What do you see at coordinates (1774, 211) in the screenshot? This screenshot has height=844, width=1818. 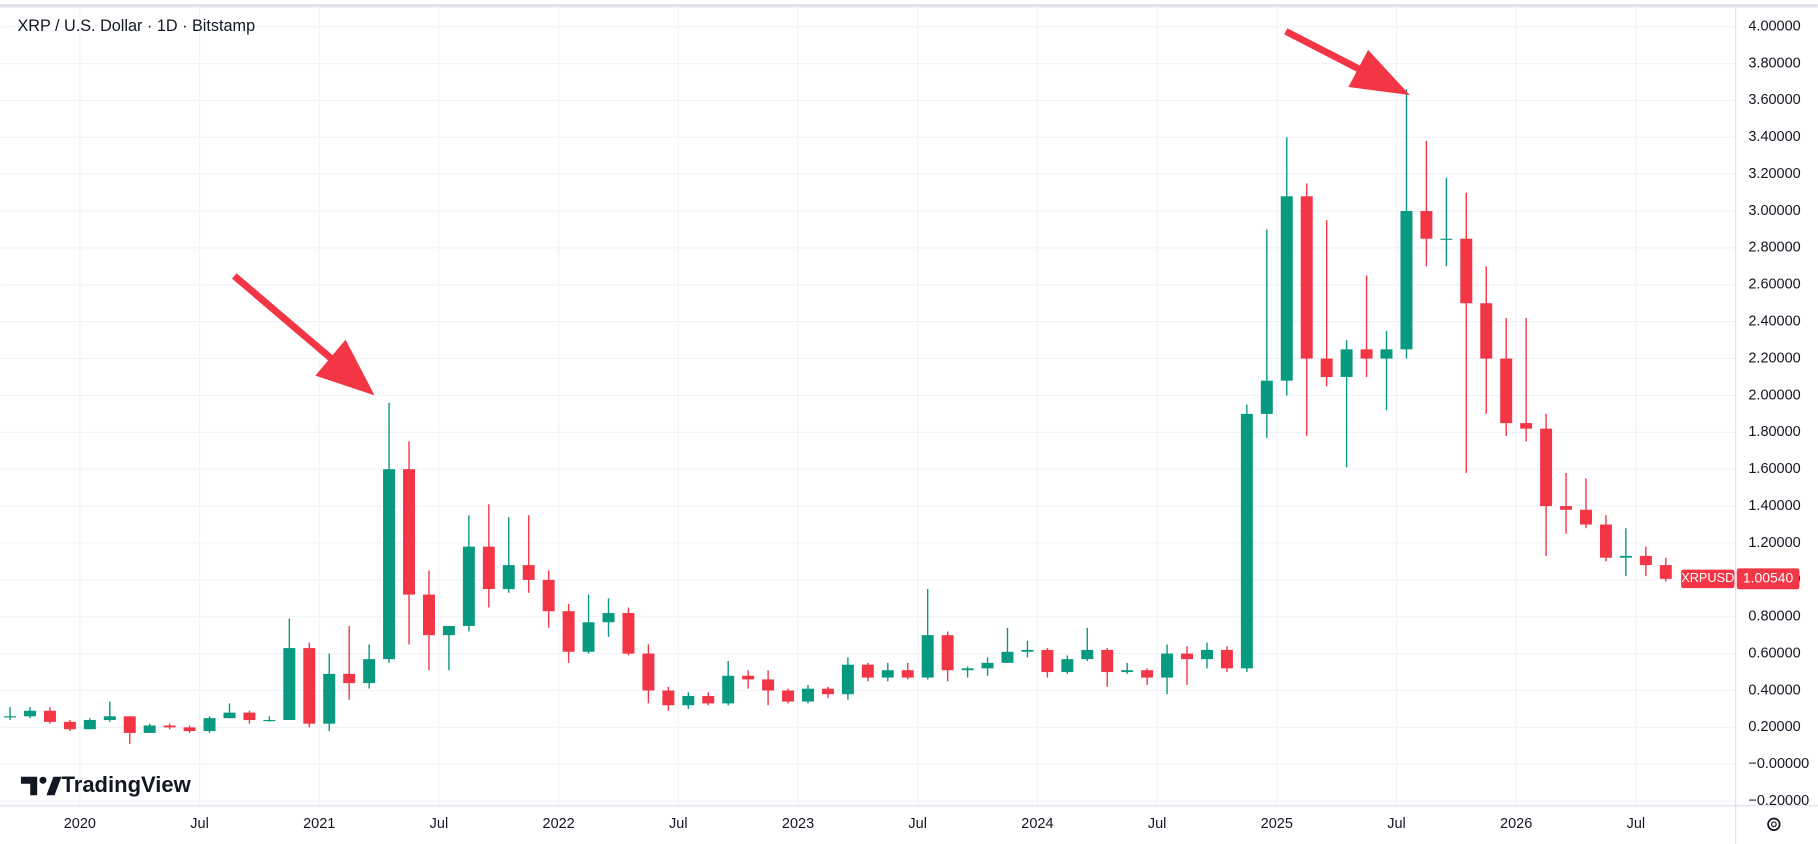 I see `y-tick-label: 3.00000` at bounding box center [1774, 211].